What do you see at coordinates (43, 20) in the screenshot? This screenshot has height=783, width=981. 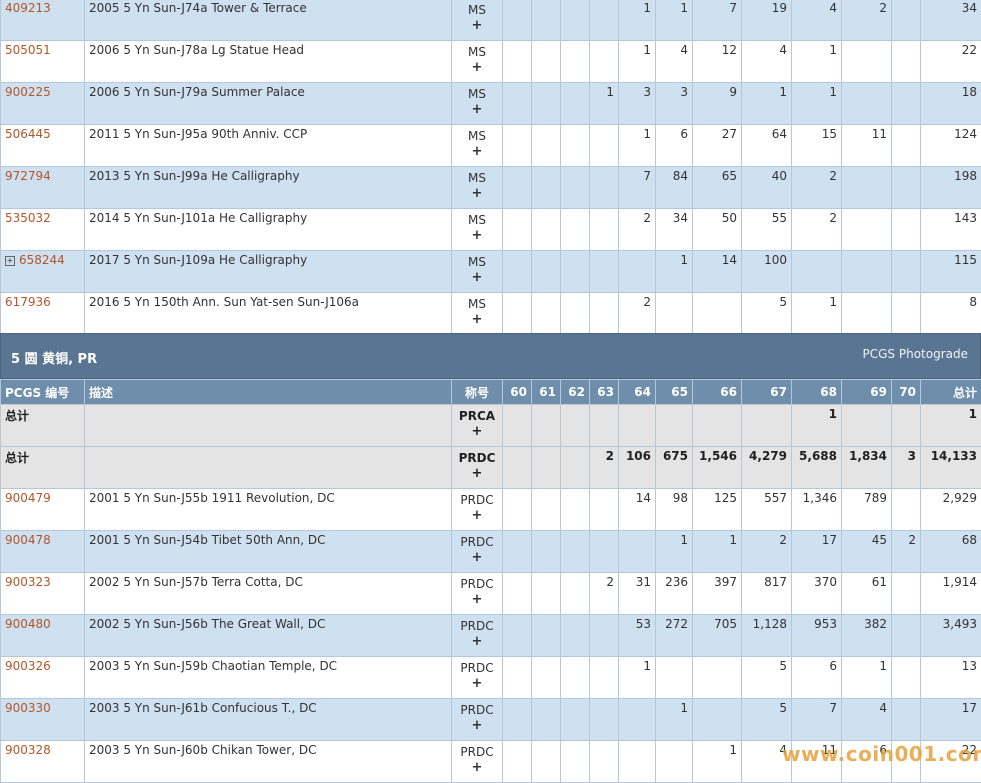 I see `pcgs-number-cell: 409213` at bounding box center [43, 20].